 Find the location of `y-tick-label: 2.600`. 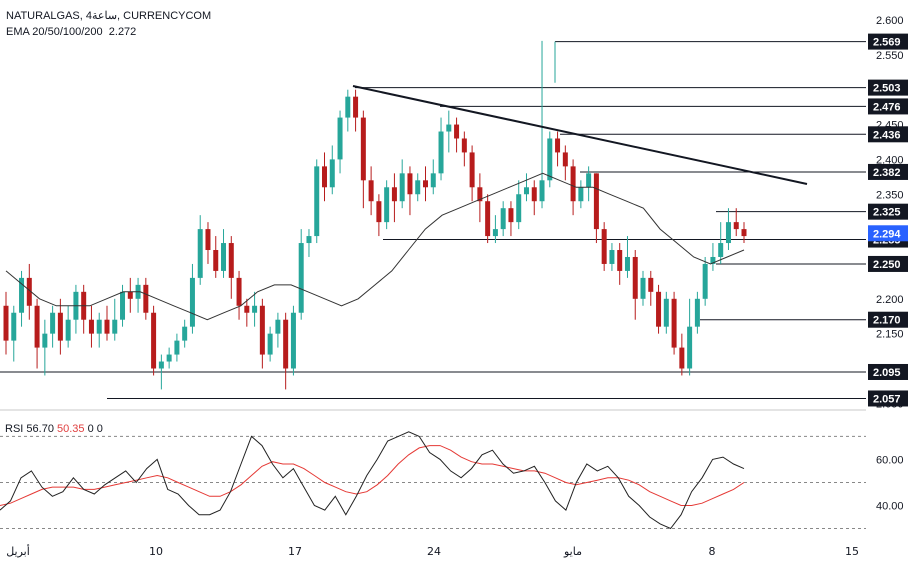

y-tick-label: 2.600 is located at coordinates (890, 21).